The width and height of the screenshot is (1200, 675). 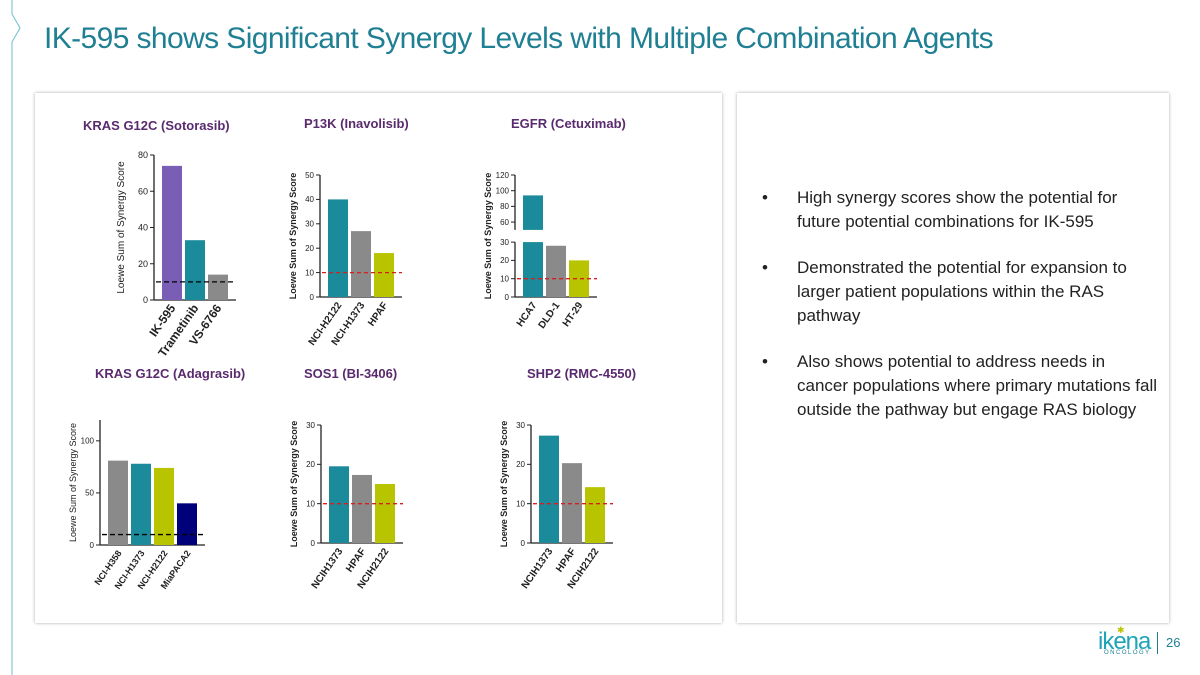 What do you see at coordinates (356, 123) in the screenshot?
I see `chart-title-inavolisib: P13K (Inavolisib)` at bounding box center [356, 123].